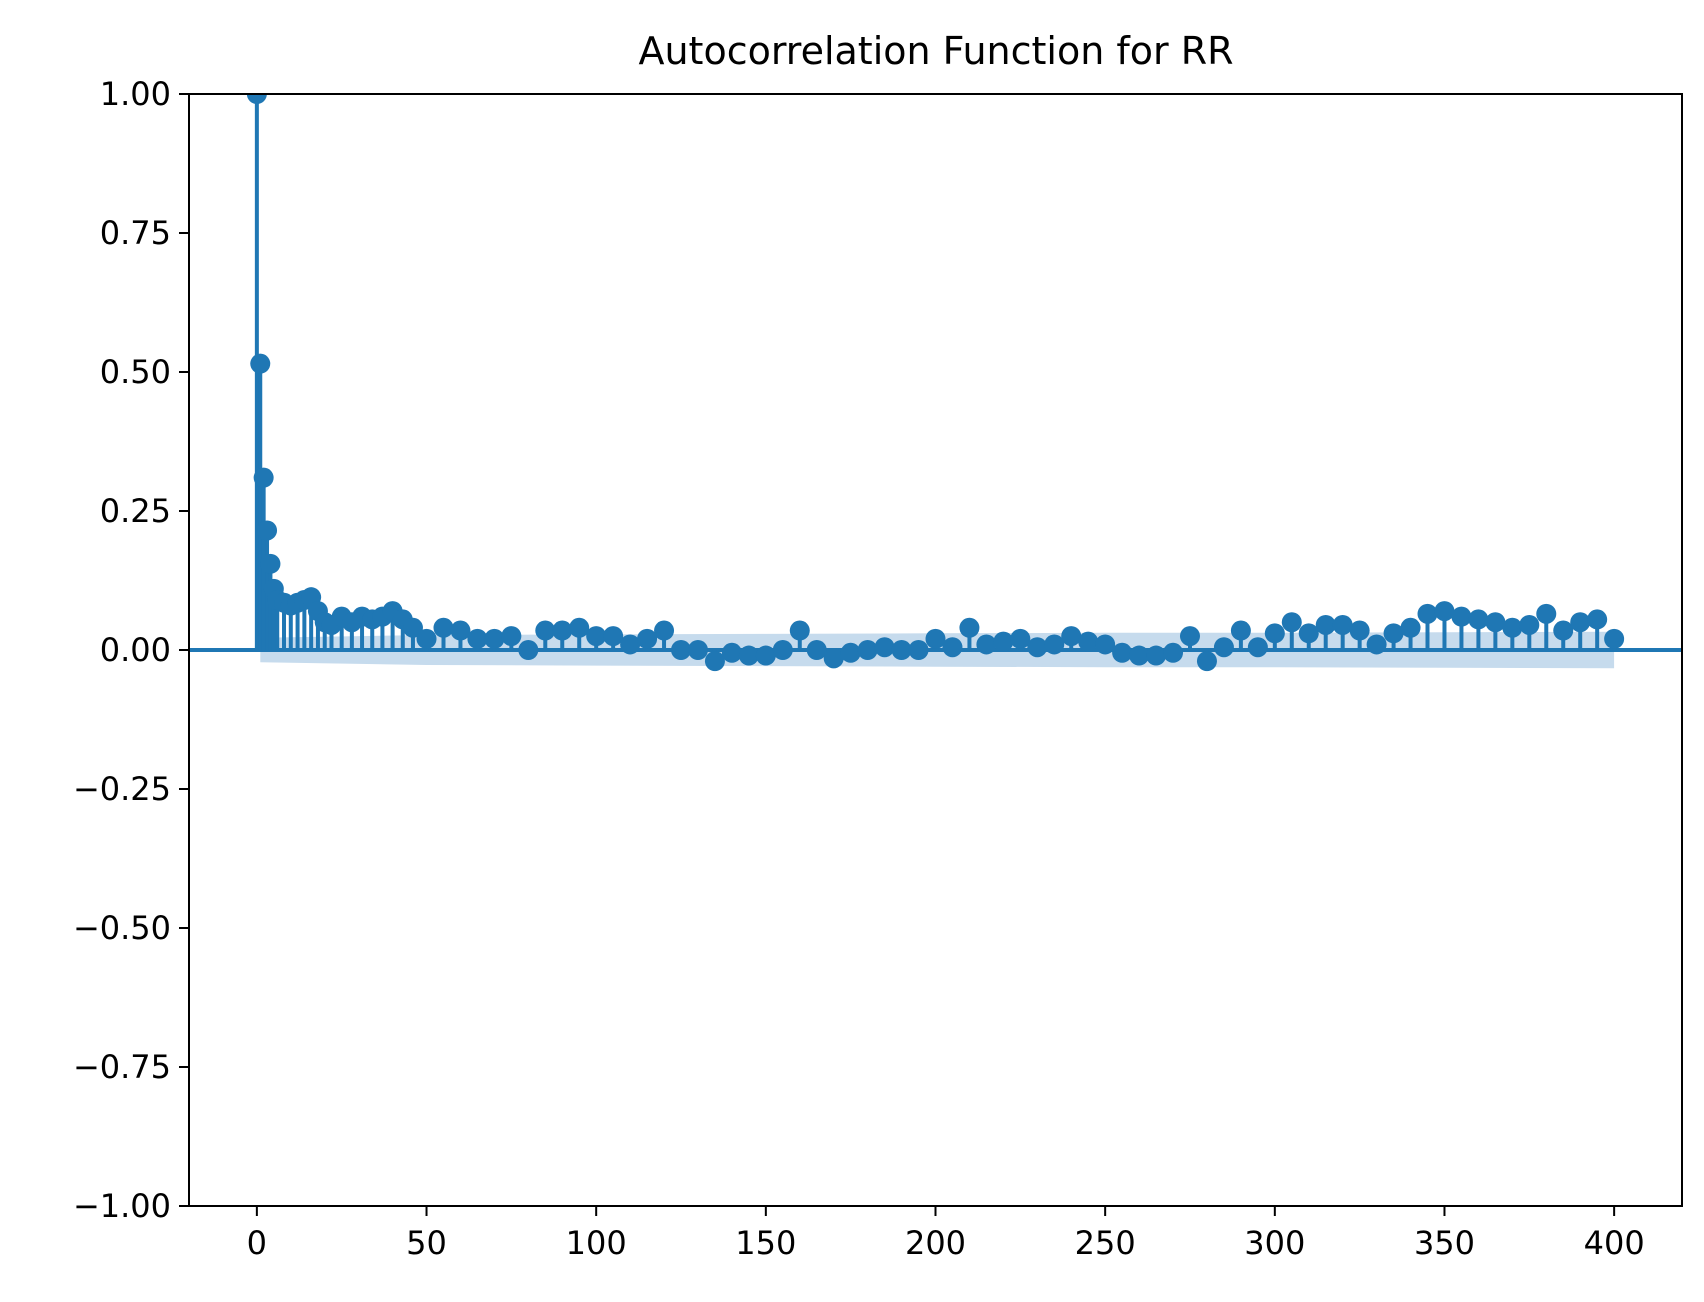 Image resolution: width=1704 pixels, height=1302 pixels. What do you see at coordinates (122, 789) in the screenshot?
I see `y-tick-label: −0.25` at bounding box center [122, 789].